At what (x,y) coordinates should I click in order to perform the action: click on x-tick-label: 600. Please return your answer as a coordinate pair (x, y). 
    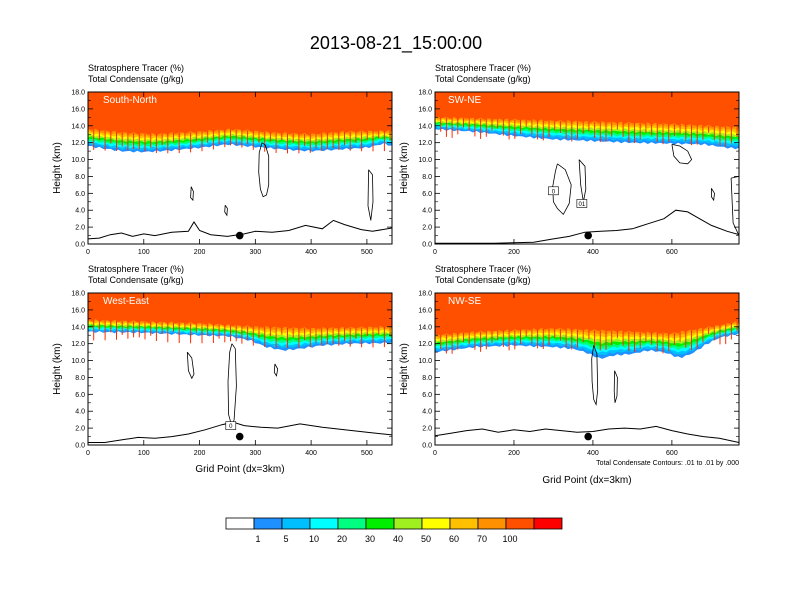
    Looking at the image, I should click on (672, 453).